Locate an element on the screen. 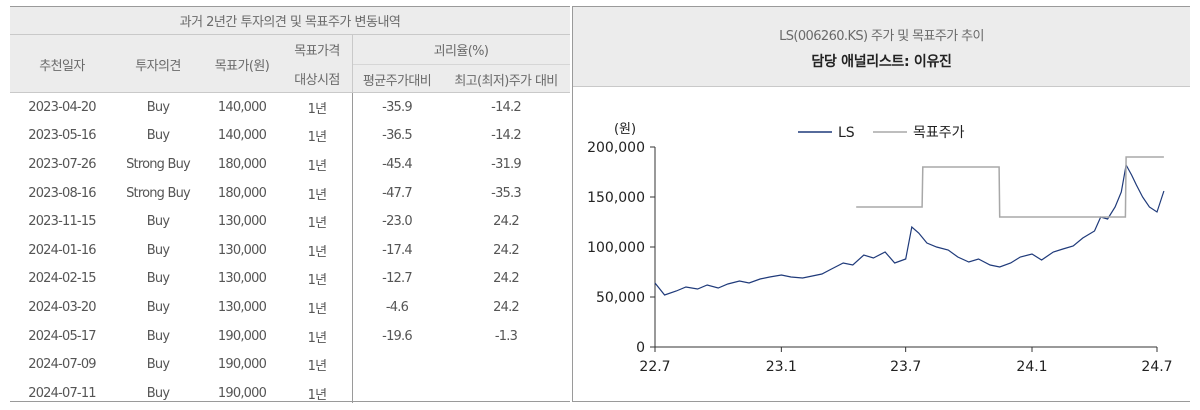  header-target: 목표가(원) is located at coordinates (242, 66).